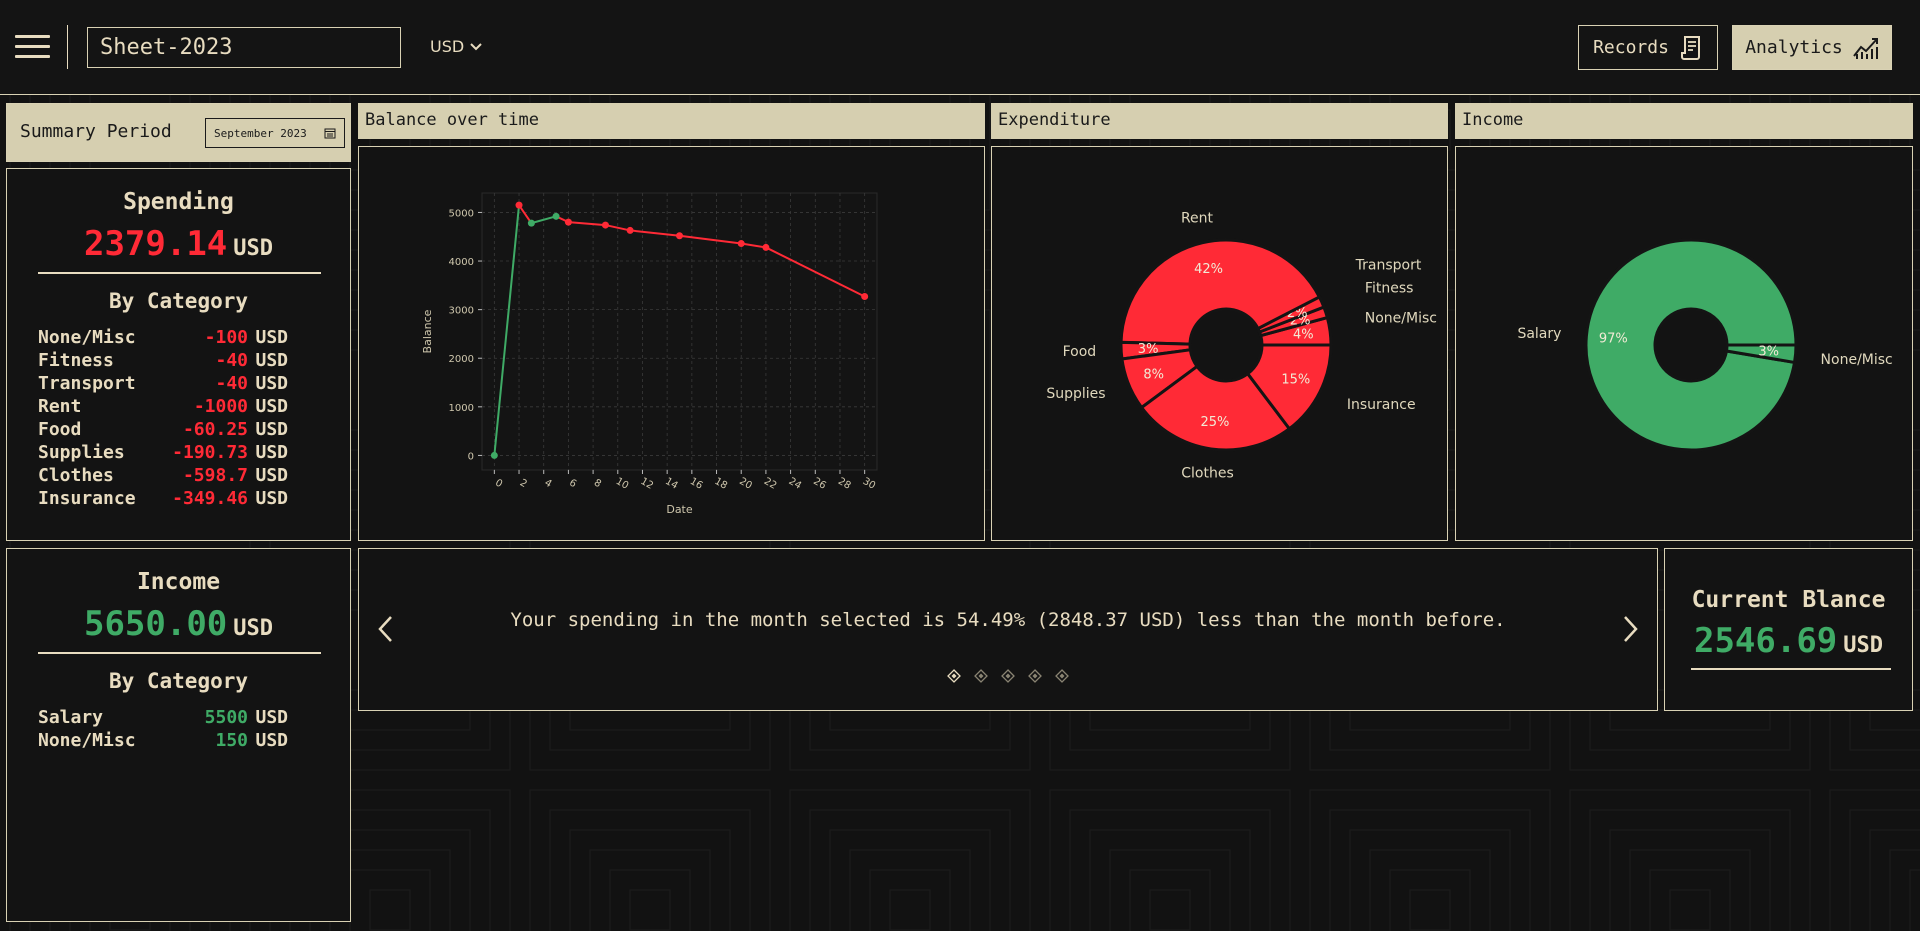  I want to click on x-tick-label: 24, so click(795, 484).